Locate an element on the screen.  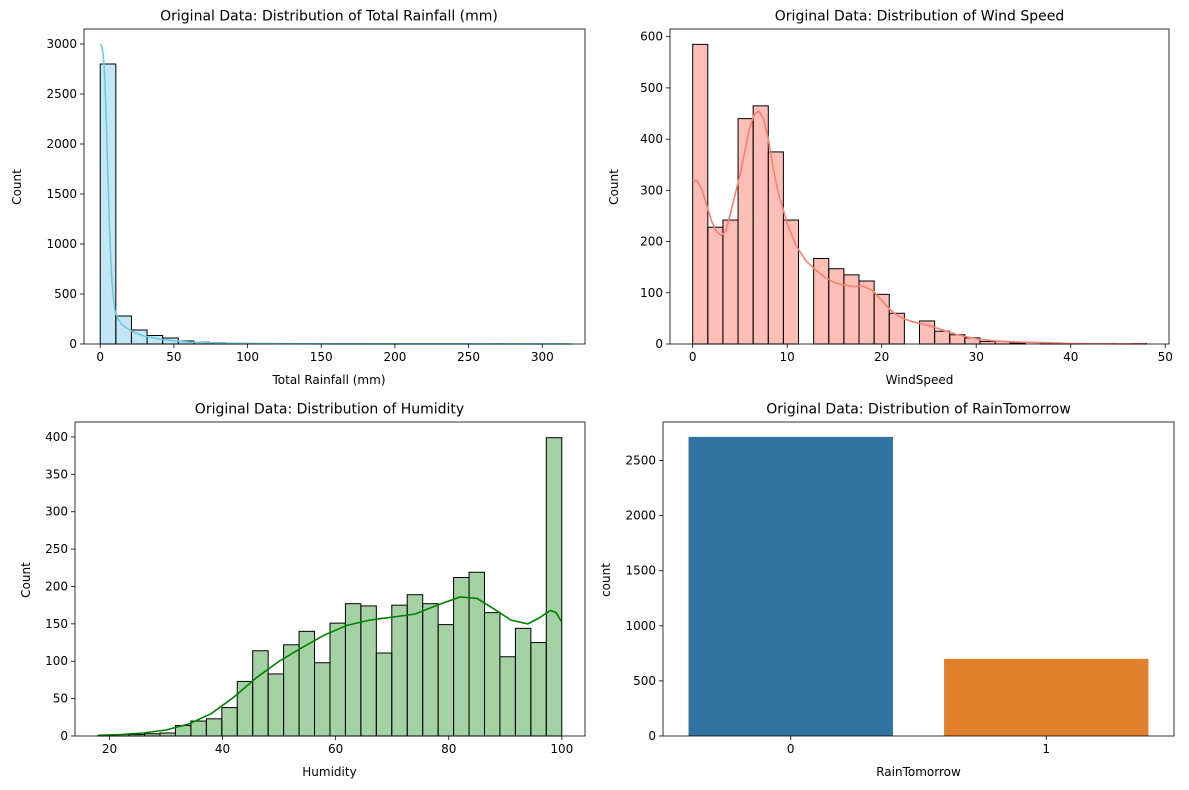
y-tick-label: 3000 is located at coordinates (61, 44).